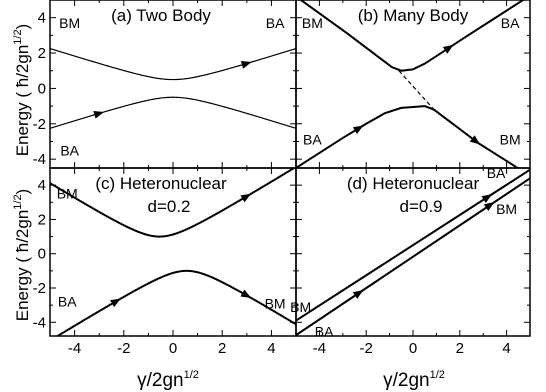  What do you see at coordinates (168, 380) in the screenshot?
I see `x-axis-label-left: γ/2gn1/2` at bounding box center [168, 380].